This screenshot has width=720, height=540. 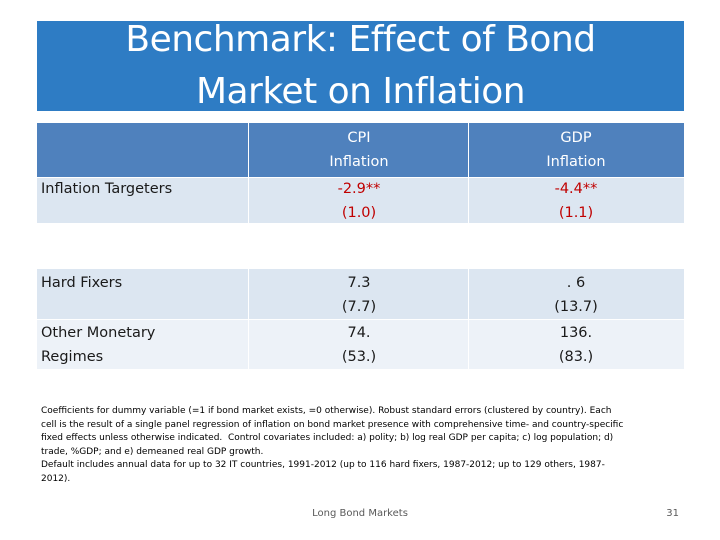 I want to click on header-gdp-line1: GDP, so click(x=576, y=138).